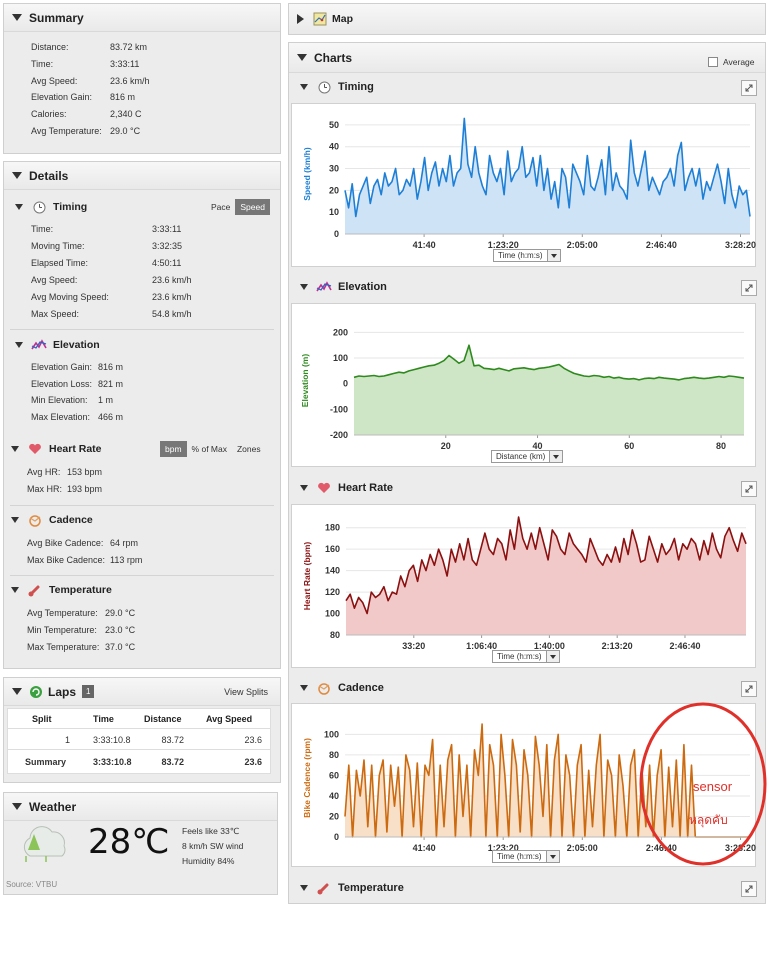  Describe the element at coordinates (684, 646) in the screenshot. I see `x-tick-label: 2:46:40` at that location.